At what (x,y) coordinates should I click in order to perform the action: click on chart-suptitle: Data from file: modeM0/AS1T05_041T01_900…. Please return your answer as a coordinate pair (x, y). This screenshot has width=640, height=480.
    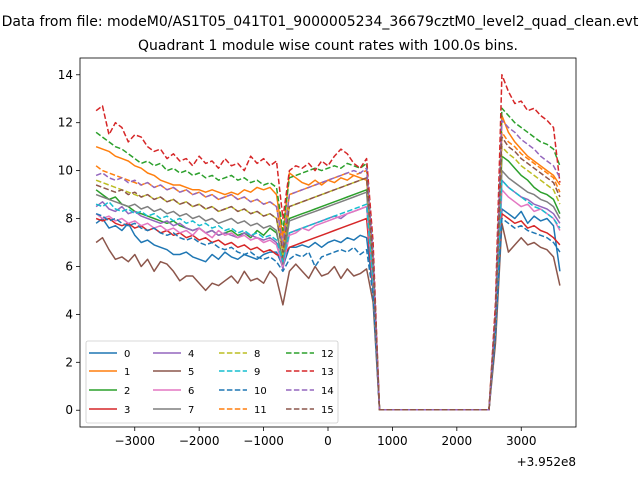
    Looking at the image, I should click on (320, 22).